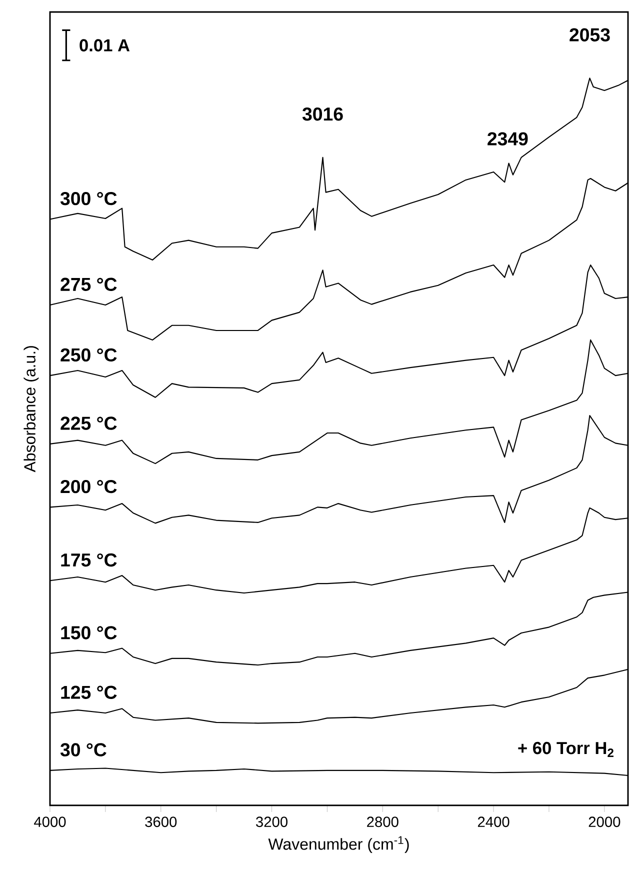  I want to click on series-label: 250 °C, so click(88, 355).